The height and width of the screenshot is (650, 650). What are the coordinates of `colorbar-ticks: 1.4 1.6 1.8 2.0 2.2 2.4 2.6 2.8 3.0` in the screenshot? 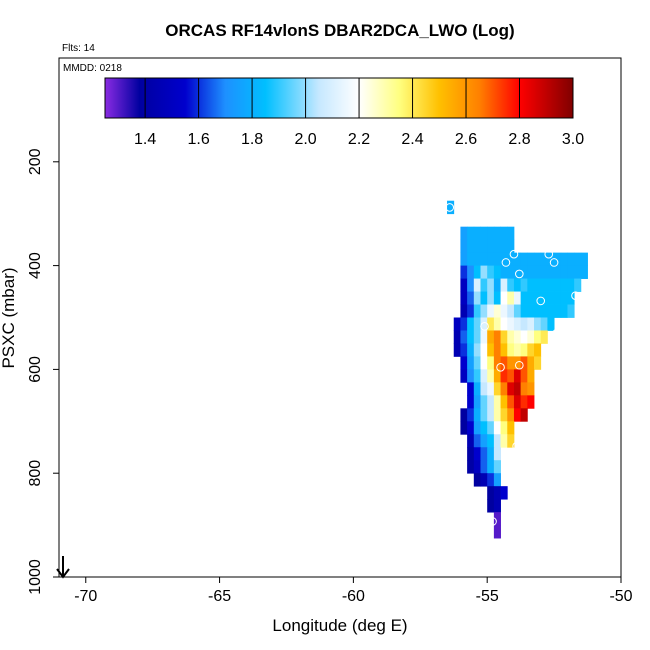 It's located at (359, 113).